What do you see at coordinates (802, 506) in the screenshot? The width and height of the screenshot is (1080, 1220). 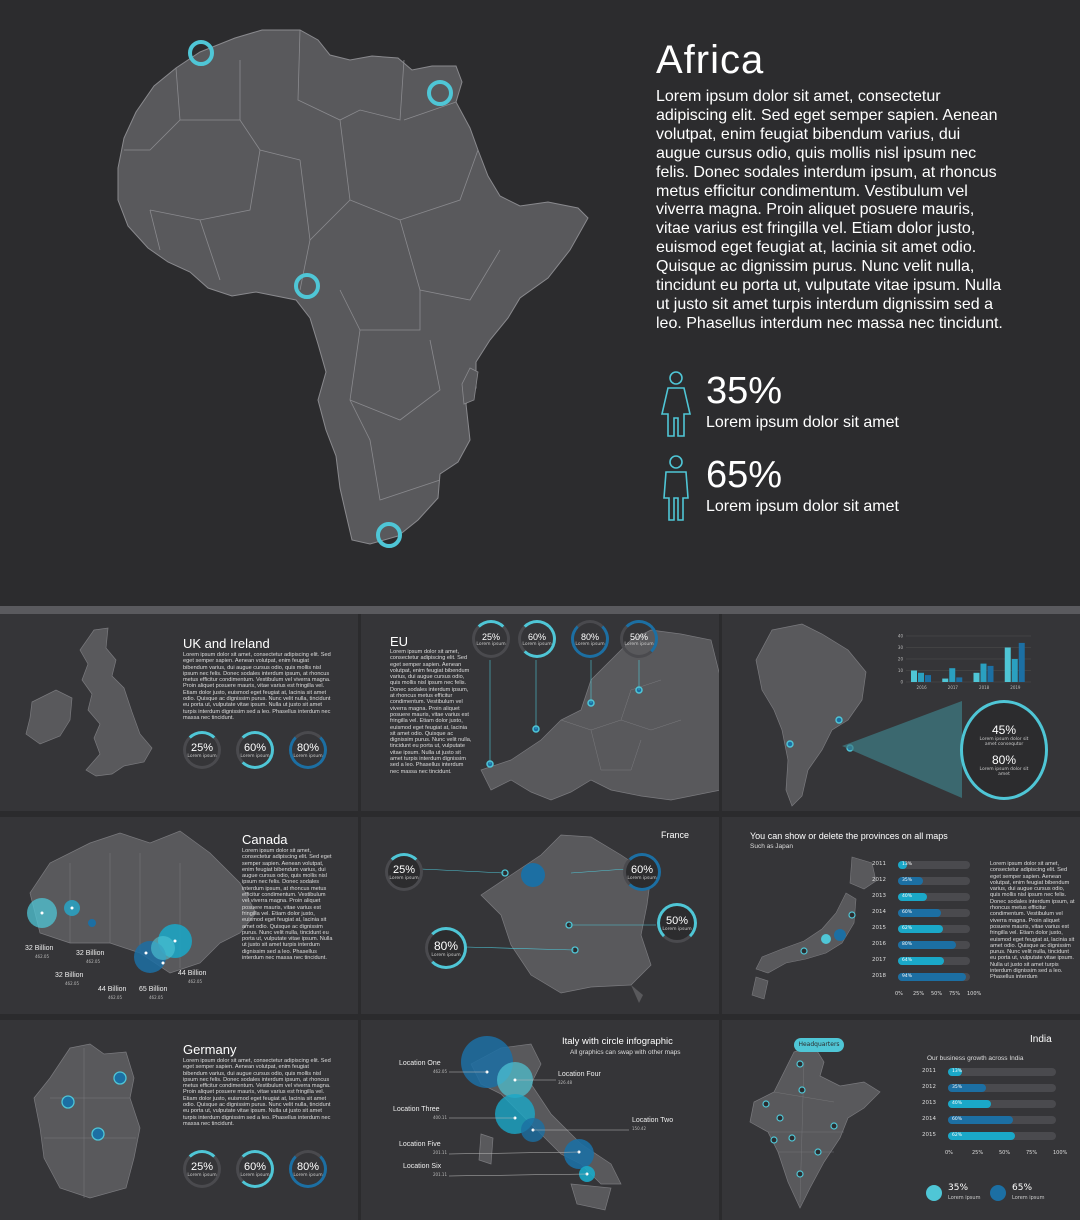 I see `stat-male-caption: Lorem ipsum dolor sit amet` at bounding box center [802, 506].